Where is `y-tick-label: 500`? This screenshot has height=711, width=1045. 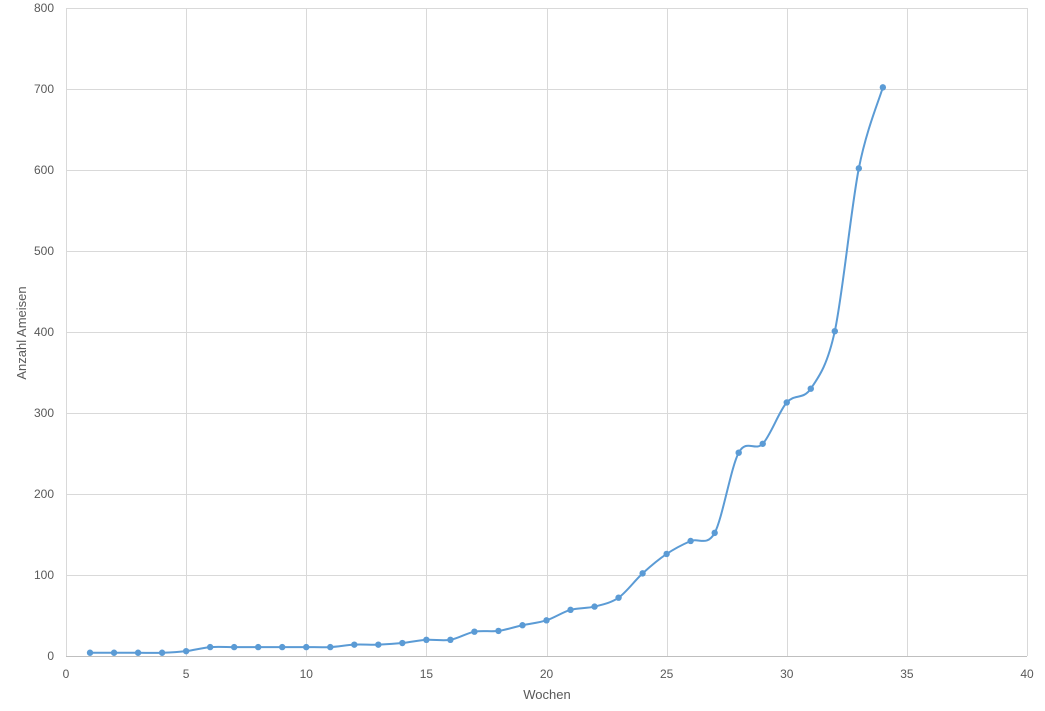 y-tick-label: 500 is located at coordinates (44, 251).